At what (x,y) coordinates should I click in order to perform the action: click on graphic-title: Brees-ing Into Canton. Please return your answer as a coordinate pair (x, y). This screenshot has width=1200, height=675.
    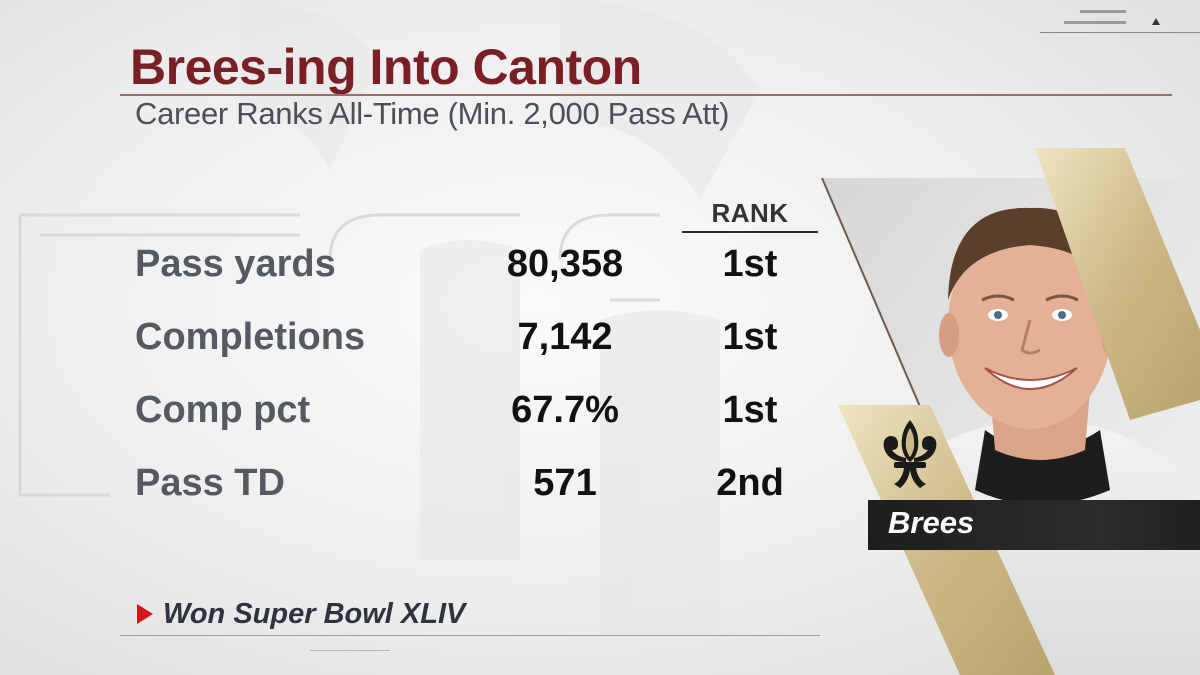
    Looking at the image, I should click on (386, 67).